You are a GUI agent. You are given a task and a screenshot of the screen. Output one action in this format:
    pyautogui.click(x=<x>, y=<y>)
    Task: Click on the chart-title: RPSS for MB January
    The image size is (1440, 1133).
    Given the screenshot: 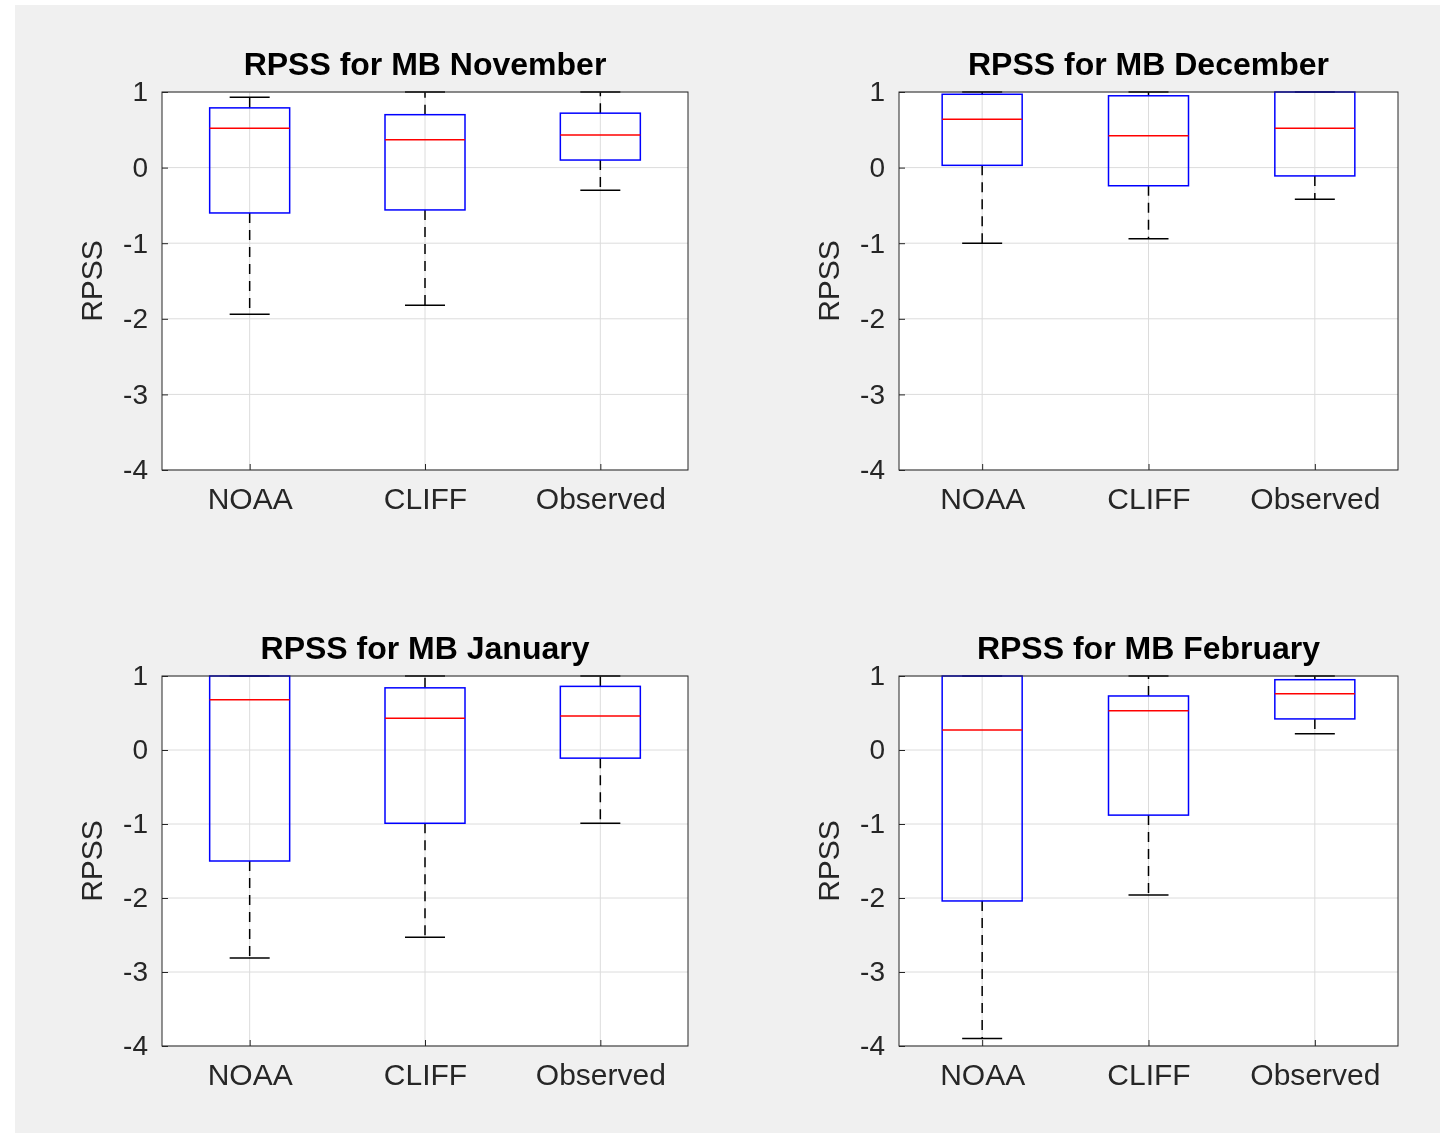 What is the action you would take?
    pyautogui.click(x=425, y=648)
    